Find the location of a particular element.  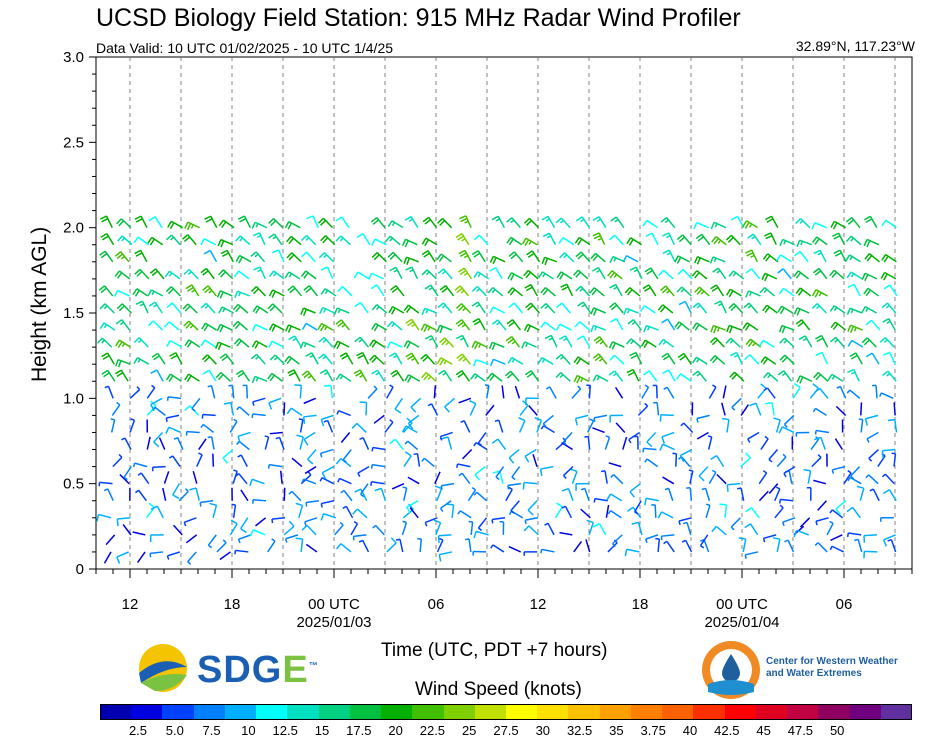

y-tick-label: 1.0 is located at coordinates (73, 398).